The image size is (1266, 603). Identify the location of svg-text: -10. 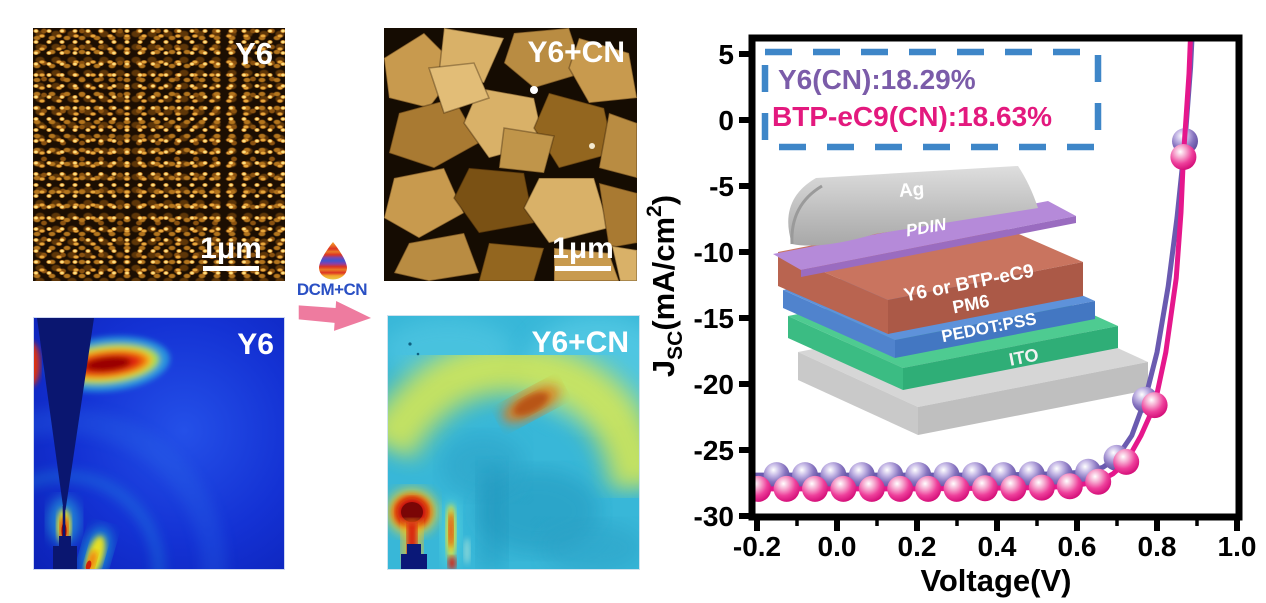
(714, 252).